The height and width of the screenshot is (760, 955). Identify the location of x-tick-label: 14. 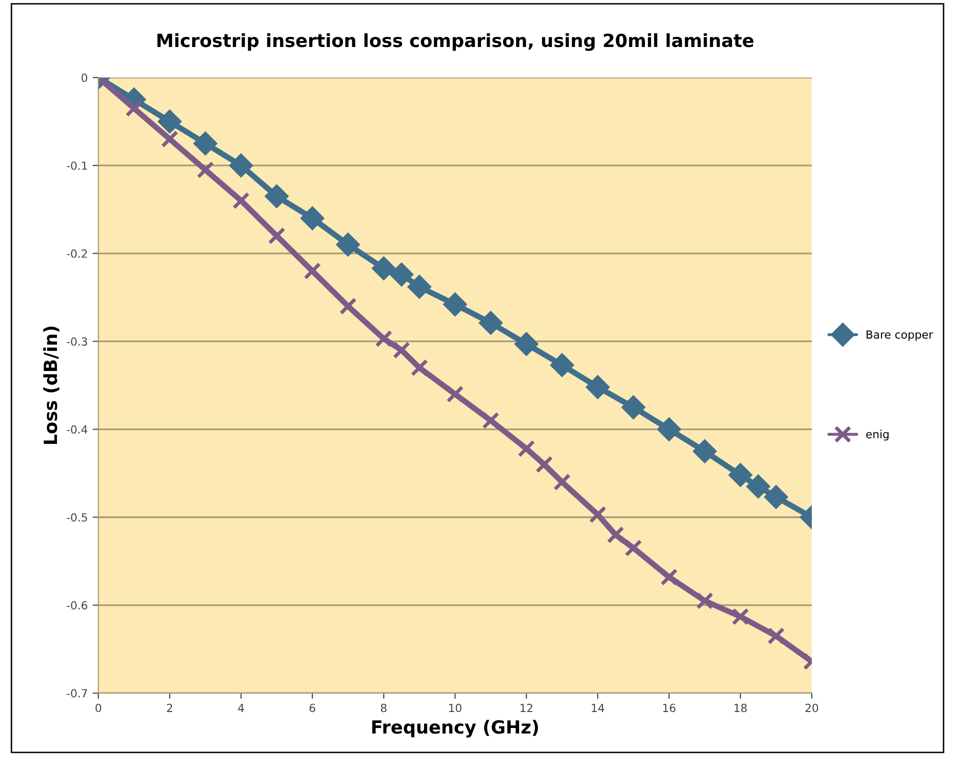
(598, 708).